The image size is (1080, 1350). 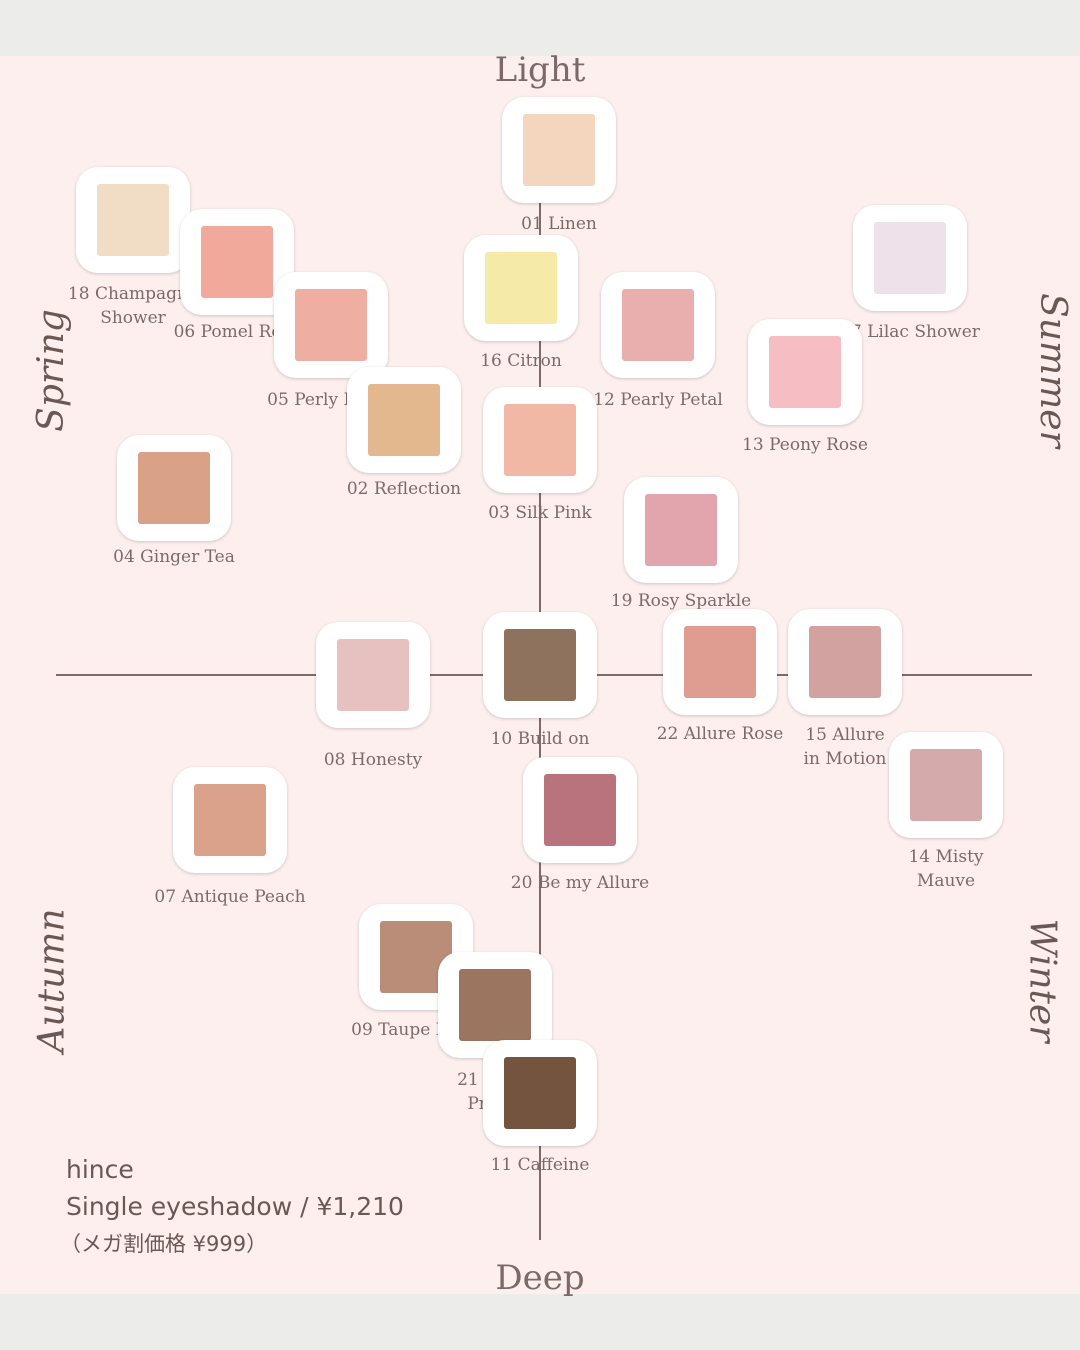 I want to click on shade-label: 03 Silk Pink, so click(x=540, y=513).